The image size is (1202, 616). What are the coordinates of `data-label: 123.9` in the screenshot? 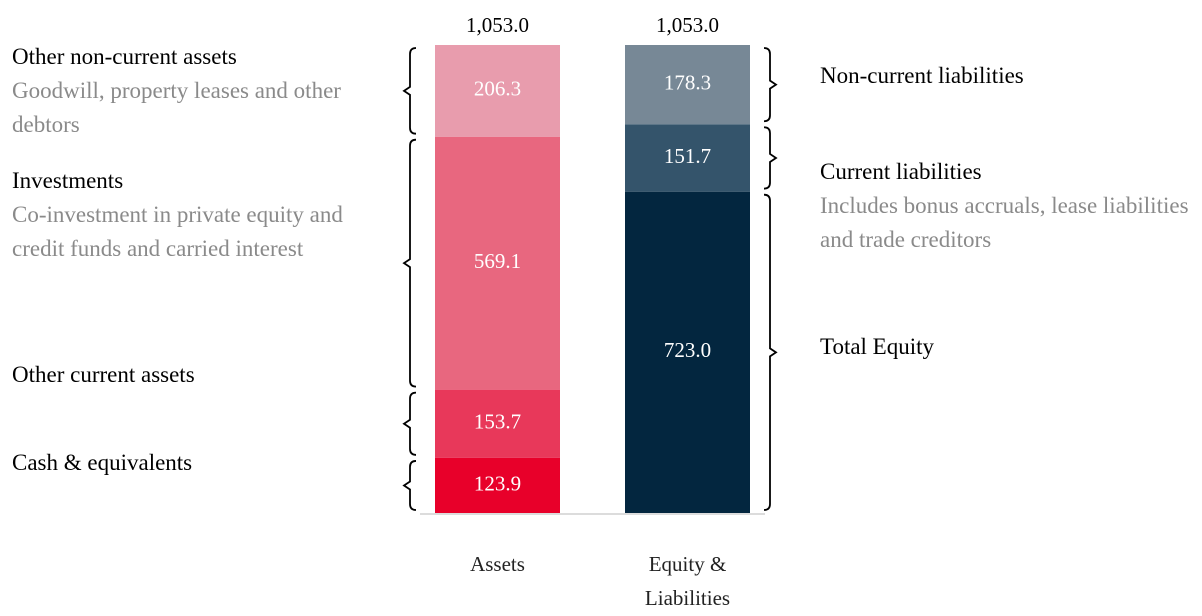 It's located at (497, 483).